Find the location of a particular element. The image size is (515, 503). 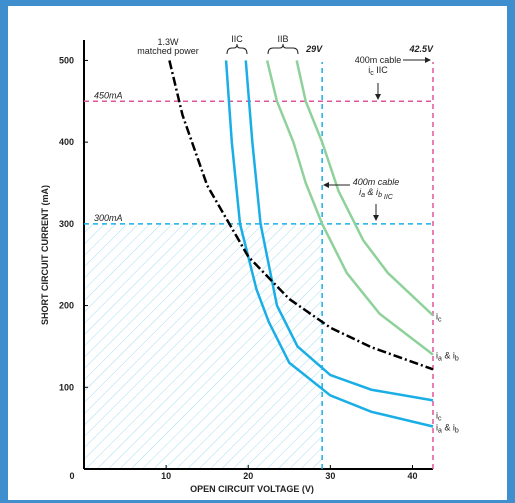

y-tick-label: 300 is located at coordinates (66, 224).